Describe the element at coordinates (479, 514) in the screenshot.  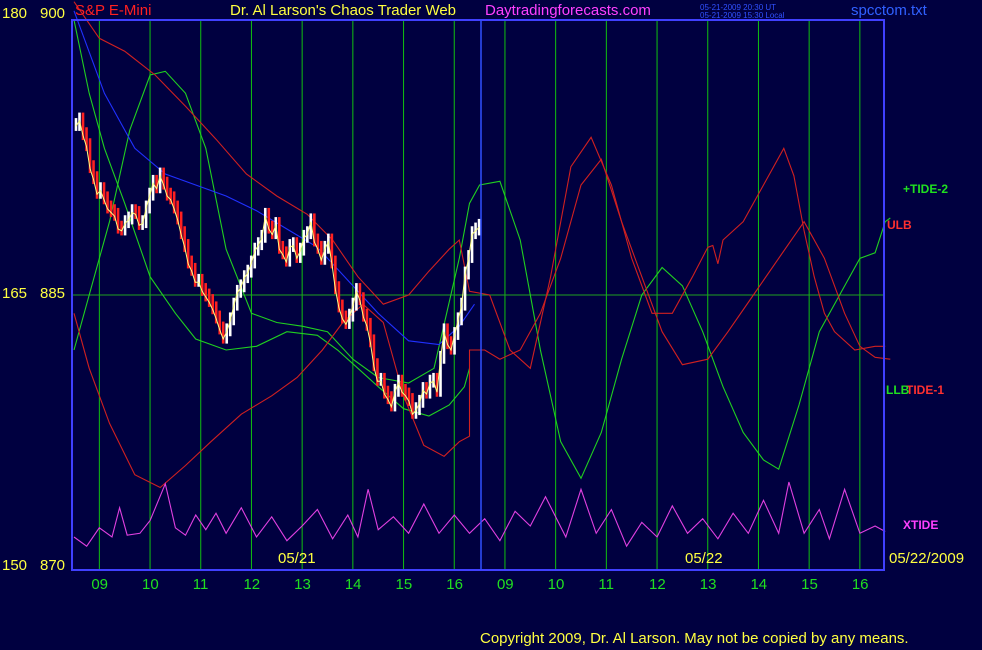
I see `series-line-xtide` at that location.